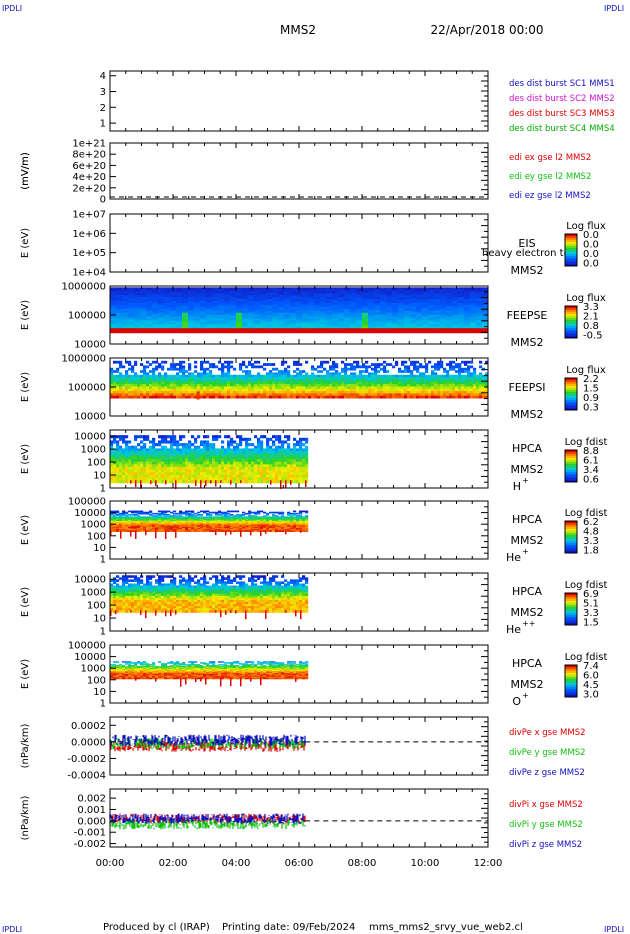 The height and width of the screenshot is (934, 630). Describe the element at coordinates (288, 927) in the screenshot. I see `footer-printing-date: Printing date: 09/Feb/2024` at that location.